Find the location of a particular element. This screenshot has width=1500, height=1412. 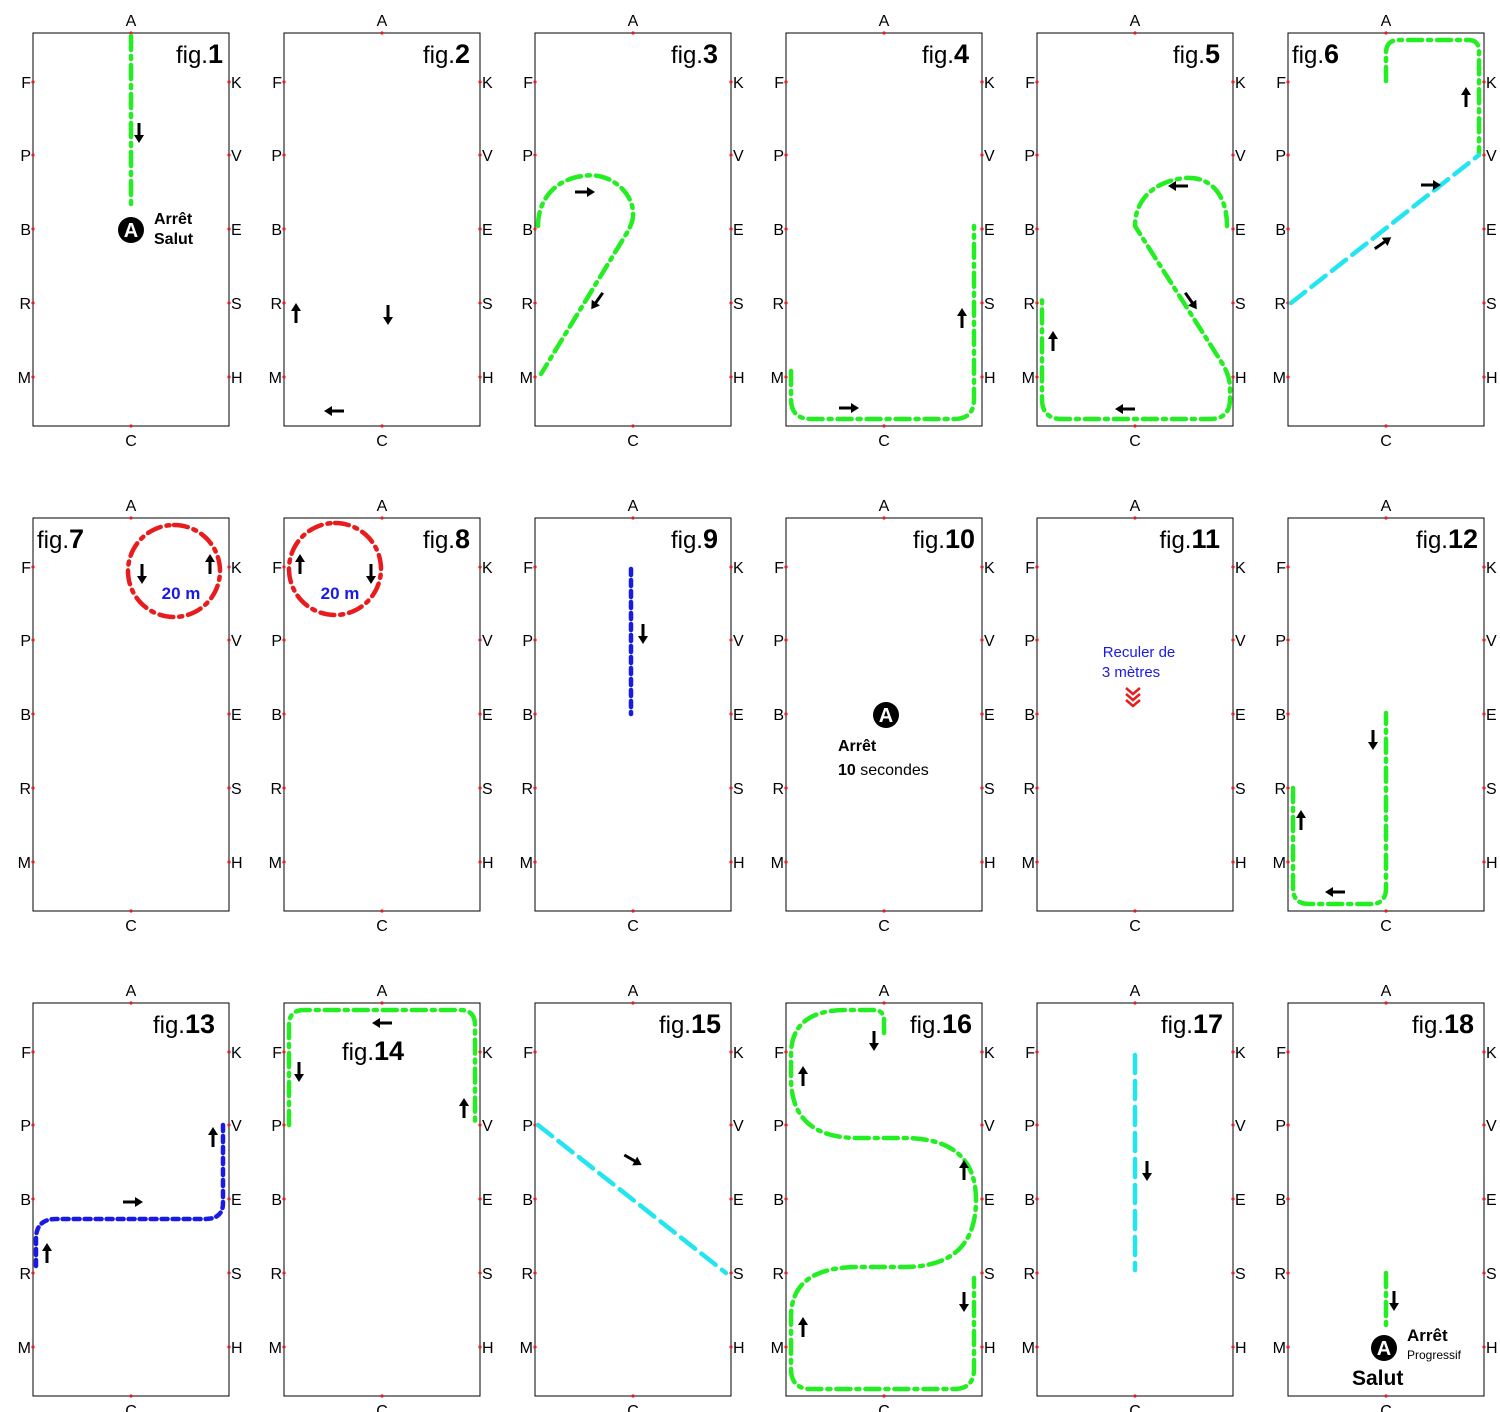

figure-label: fig.7 is located at coordinates (60, 539).